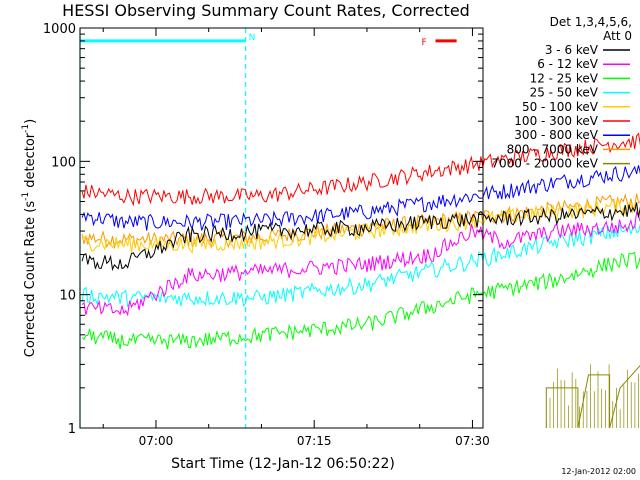 This screenshot has width=640, height=480. I want to click on y-tick-label-1: 10, so click(67, 296).